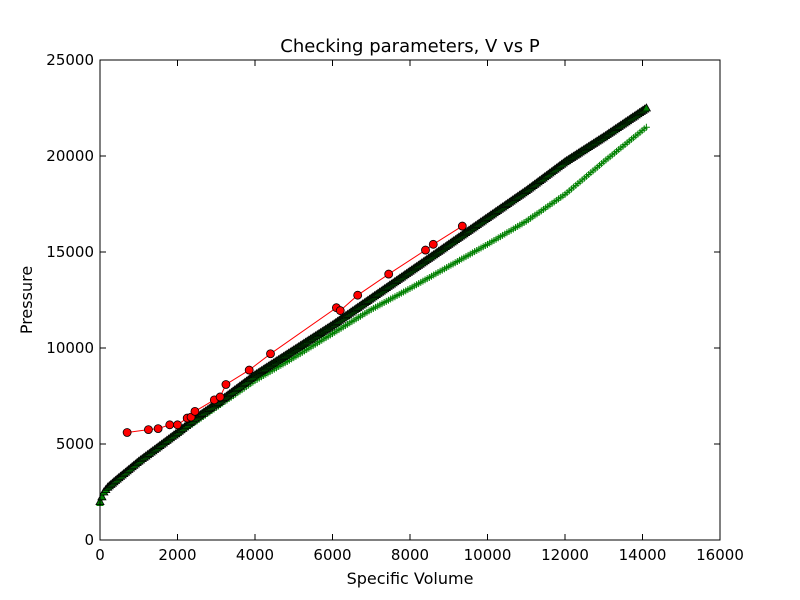 Image resolution: width=800 pixels, height=600 pixels. Describe the element at coordinates (89, 540) in the screenshot. I see `y-tick-label: 0` at that location.